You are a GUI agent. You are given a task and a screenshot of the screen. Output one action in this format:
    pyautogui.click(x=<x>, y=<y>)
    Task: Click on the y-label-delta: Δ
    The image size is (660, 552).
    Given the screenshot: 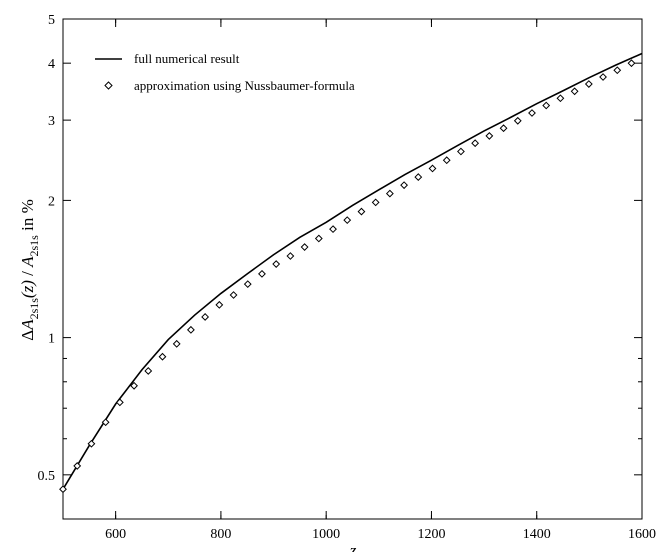 What is the action you would take?
    pyautogui.click(x=27, y=335)
    